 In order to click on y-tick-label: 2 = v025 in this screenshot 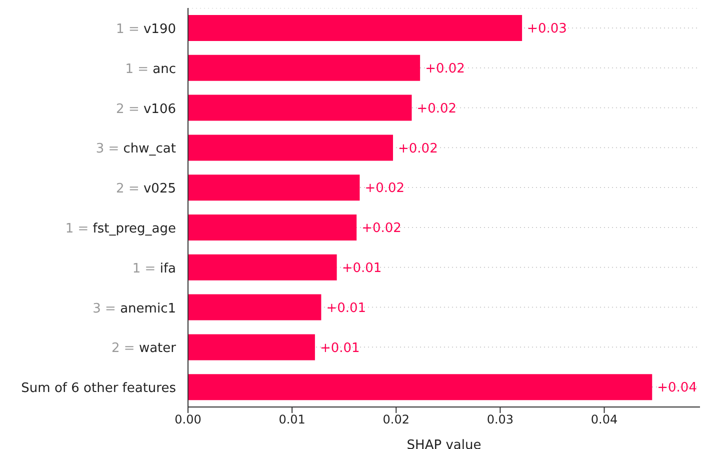, I will do `click(146, 189)`.